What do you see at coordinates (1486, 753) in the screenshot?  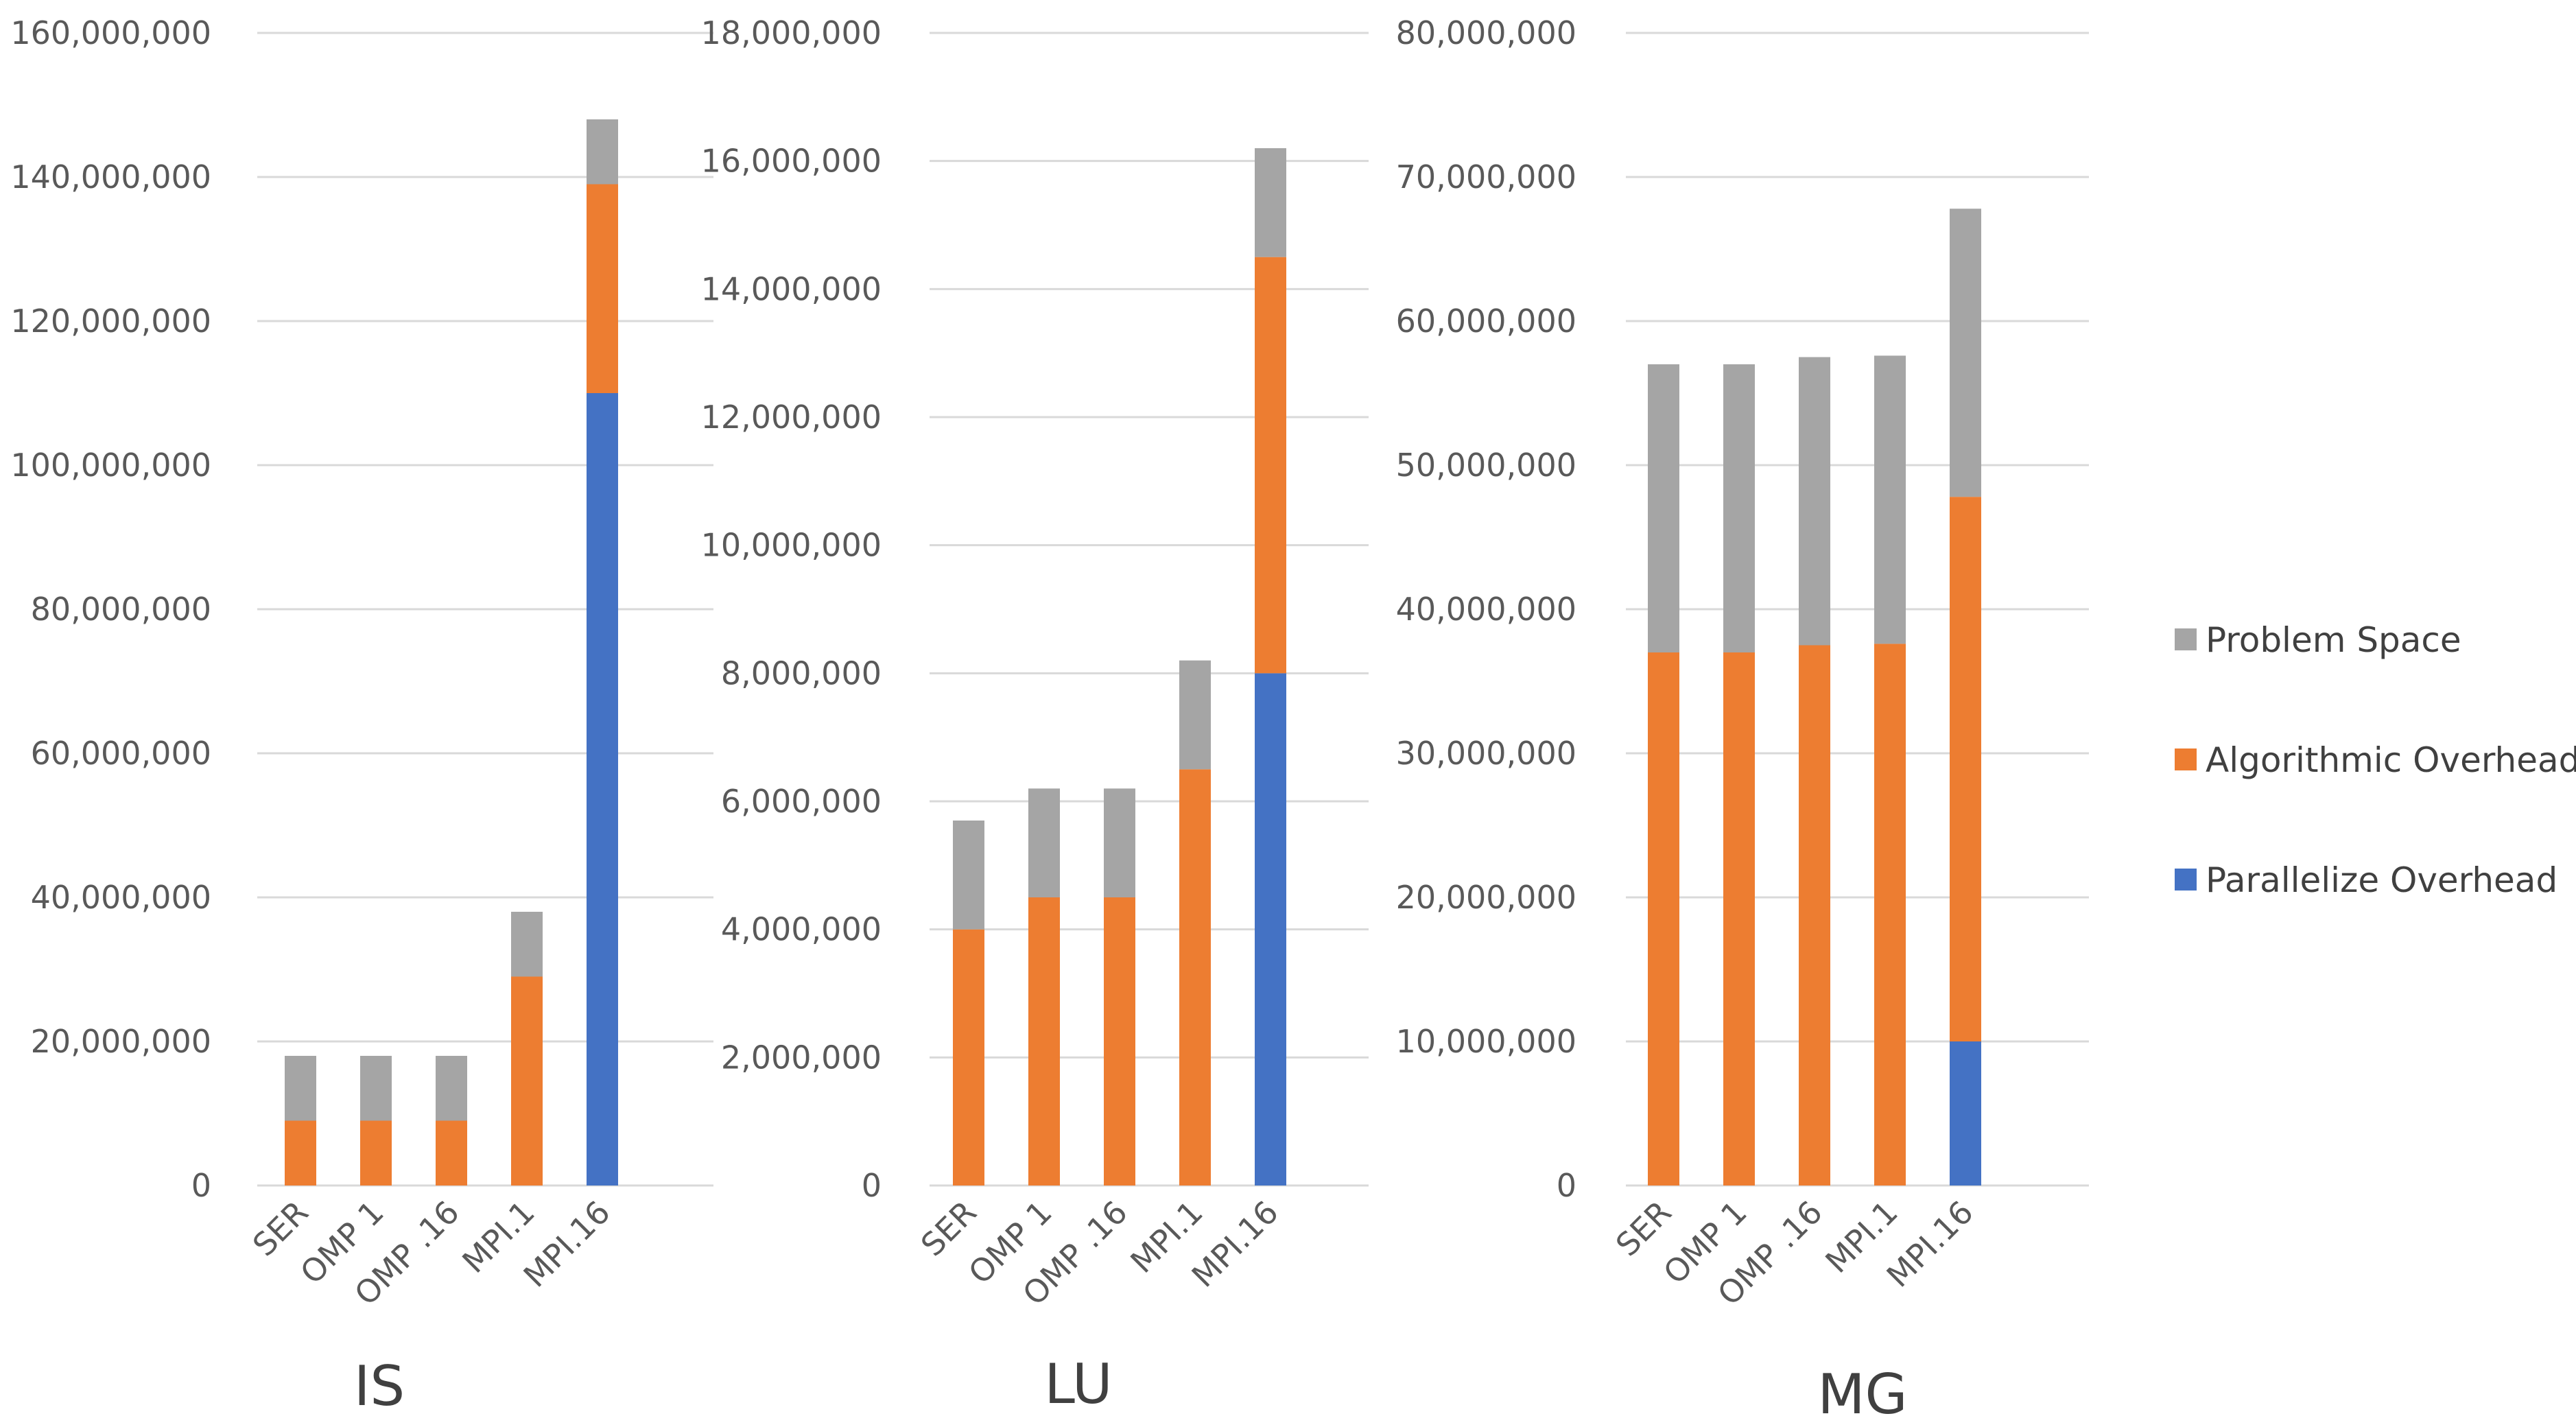 I see `y-tick-label: 30,000,000` at bounding box center [1486, 753].